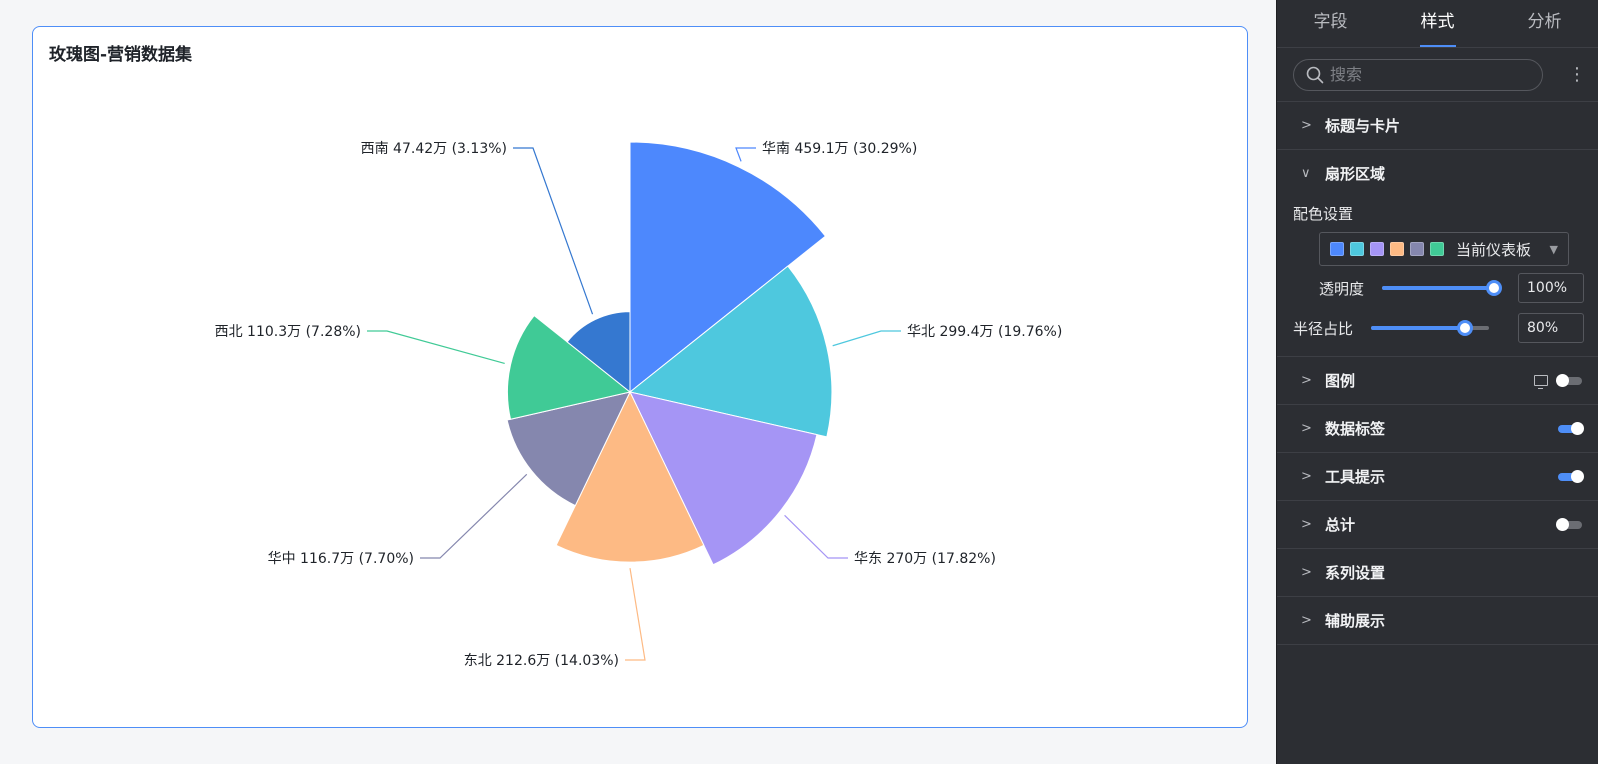  I want to click on section-data-labels: > 数据标签, so click(1437, 429).